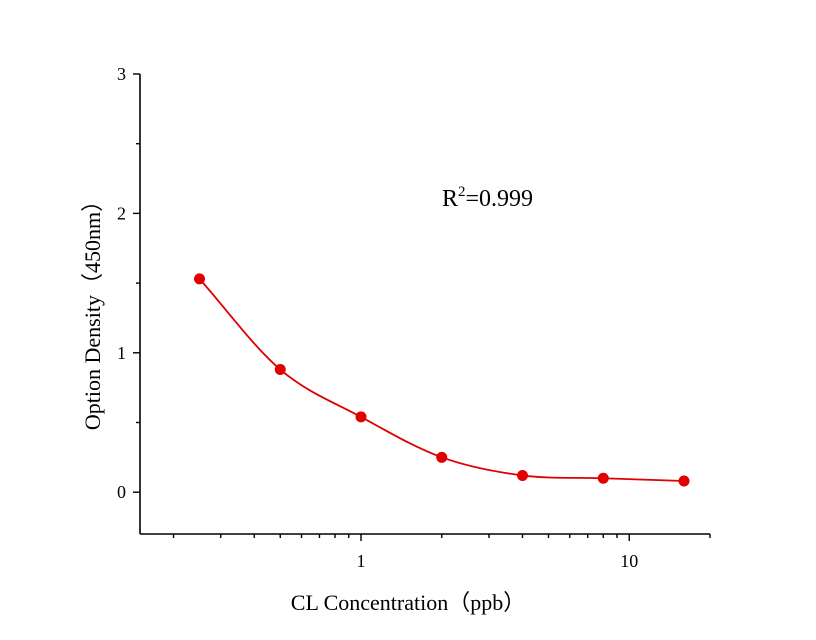 Image resolution: width=816 pixels, height=640 pixels. What do you see at coordinates (629, 561) in the screenshot?
I see `x-tick-label: 10` at bounding box center [629, 561].